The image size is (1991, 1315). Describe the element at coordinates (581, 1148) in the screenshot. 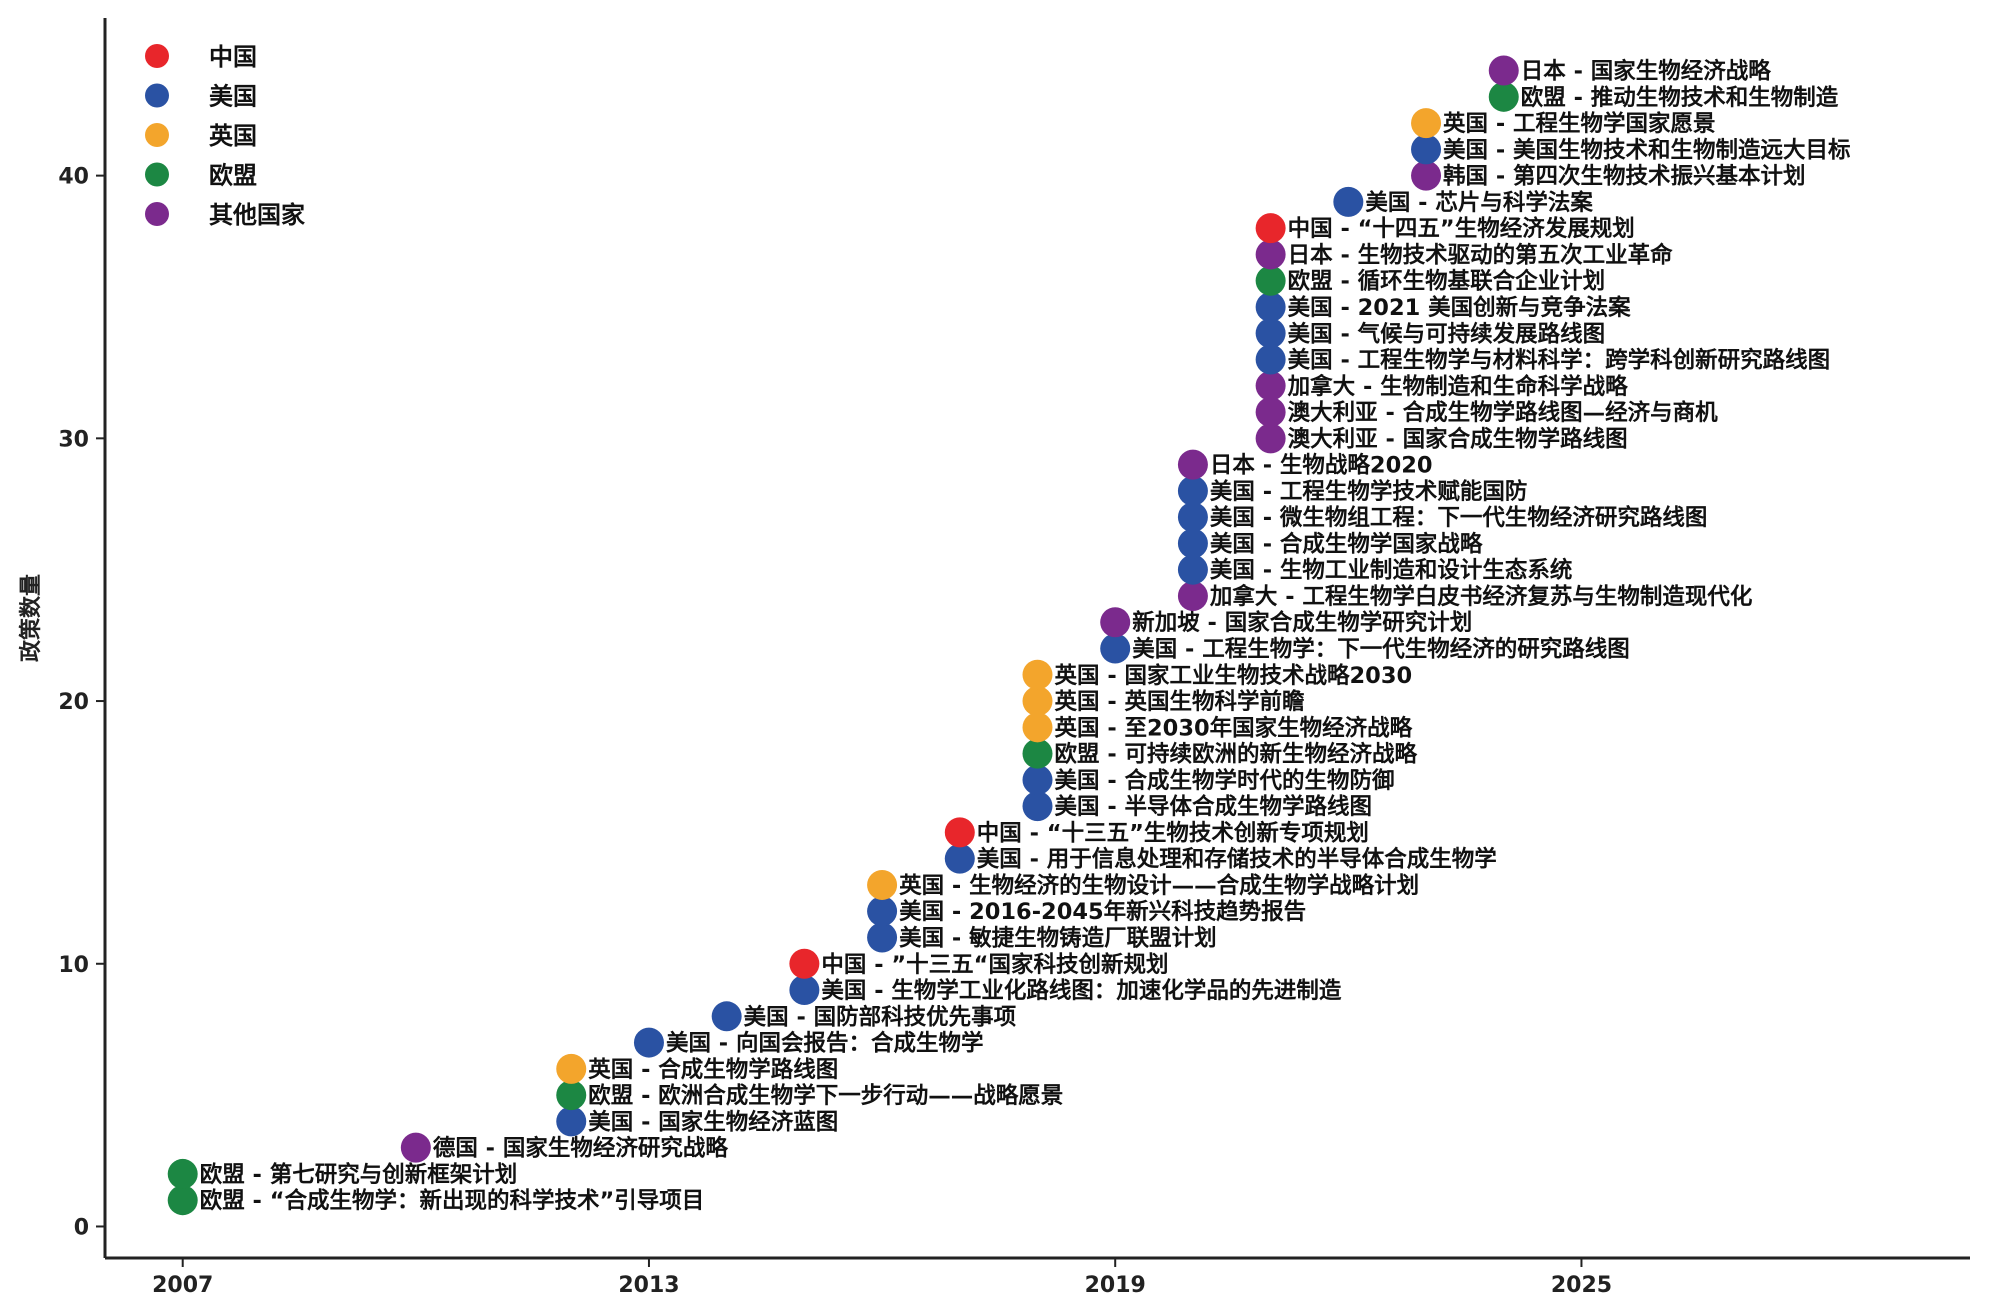

I see `data-point-label: 德国 - 国家生物经济研究战略` at that location.